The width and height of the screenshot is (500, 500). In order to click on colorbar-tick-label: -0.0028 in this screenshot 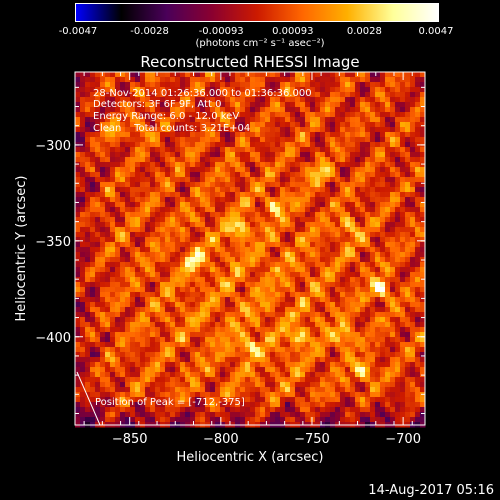, I will do `click(149, 31)`.